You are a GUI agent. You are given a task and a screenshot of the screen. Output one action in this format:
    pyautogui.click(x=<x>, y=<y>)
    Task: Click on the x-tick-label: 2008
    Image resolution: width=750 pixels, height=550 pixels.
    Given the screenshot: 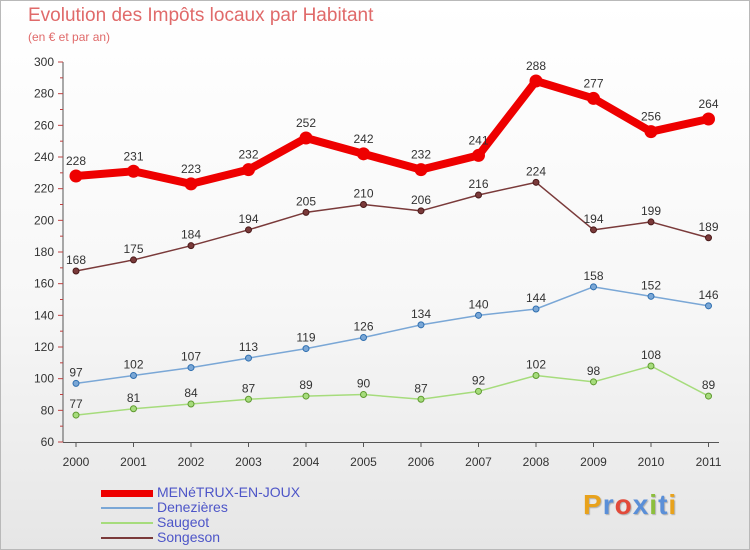 What is the action you would take?
    pyautogui.click(x=536, y=462)
    